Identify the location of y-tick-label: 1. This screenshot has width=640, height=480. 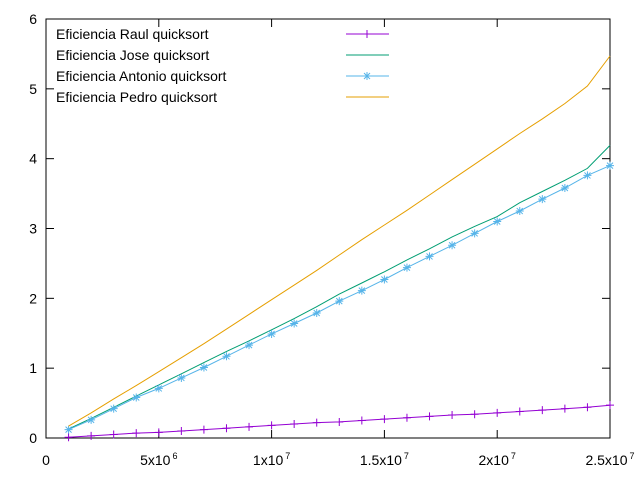
(33, 368).